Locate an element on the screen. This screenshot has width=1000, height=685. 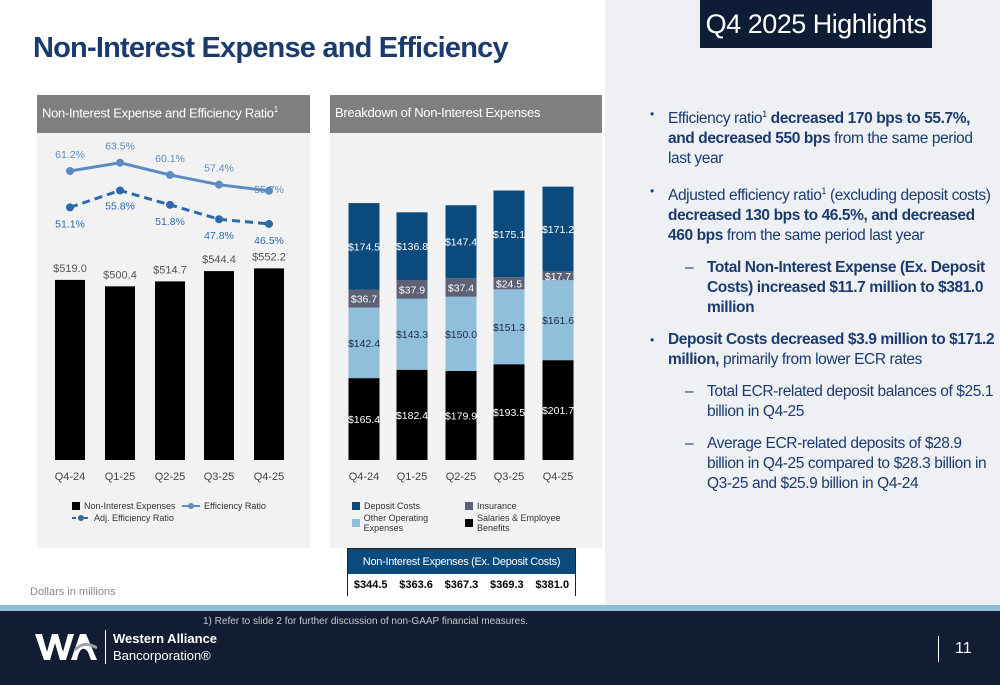
segment-label: $142.4 is located at coordinates (364, 344).